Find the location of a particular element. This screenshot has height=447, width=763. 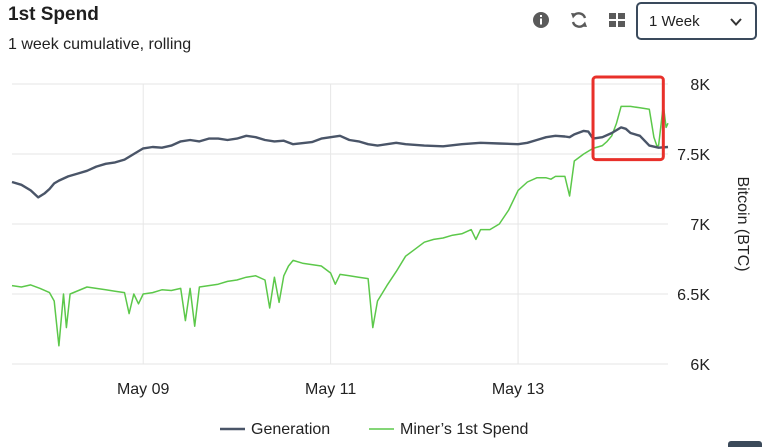

x-tick-label-1: May 11 is located at coordinates (330, 389).